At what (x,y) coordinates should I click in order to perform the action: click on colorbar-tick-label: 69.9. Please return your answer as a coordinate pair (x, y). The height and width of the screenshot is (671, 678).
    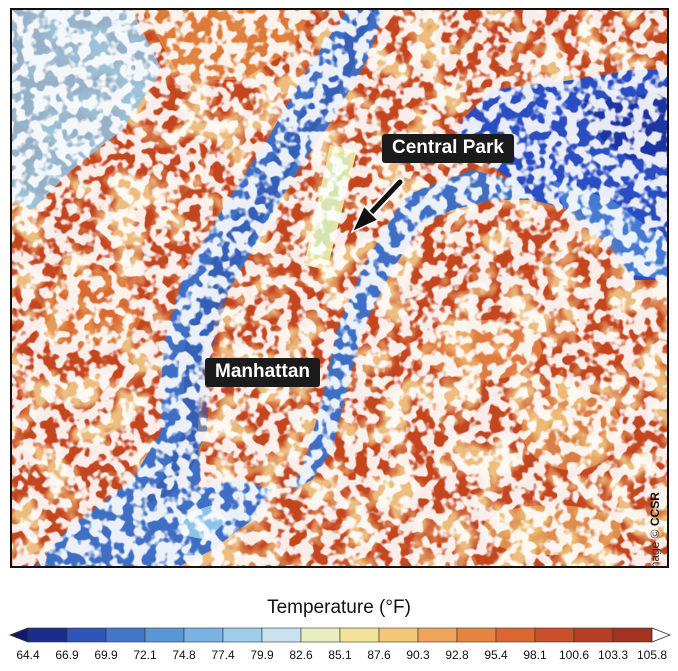
    Looking at the image, I should click on (106, 655).